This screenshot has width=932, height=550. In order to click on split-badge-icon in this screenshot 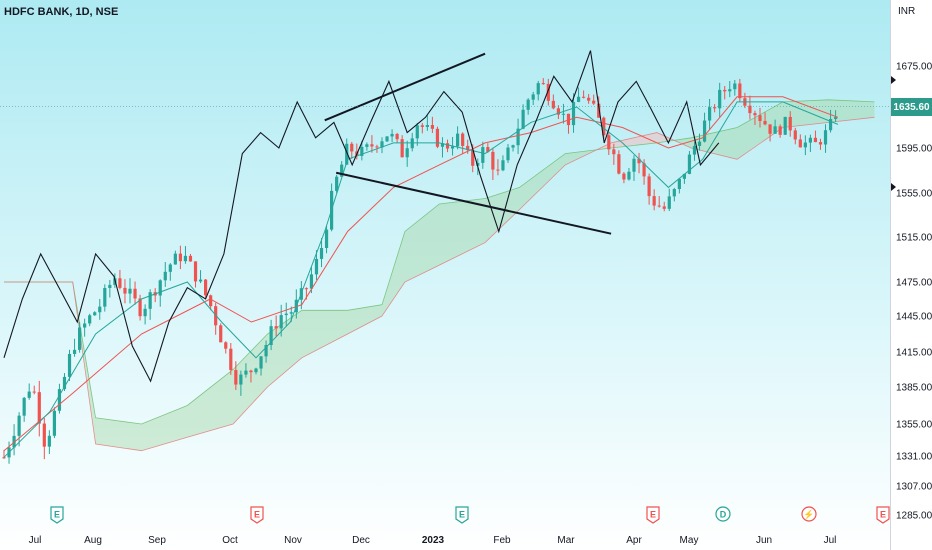, I will do `click(809, 514)`.